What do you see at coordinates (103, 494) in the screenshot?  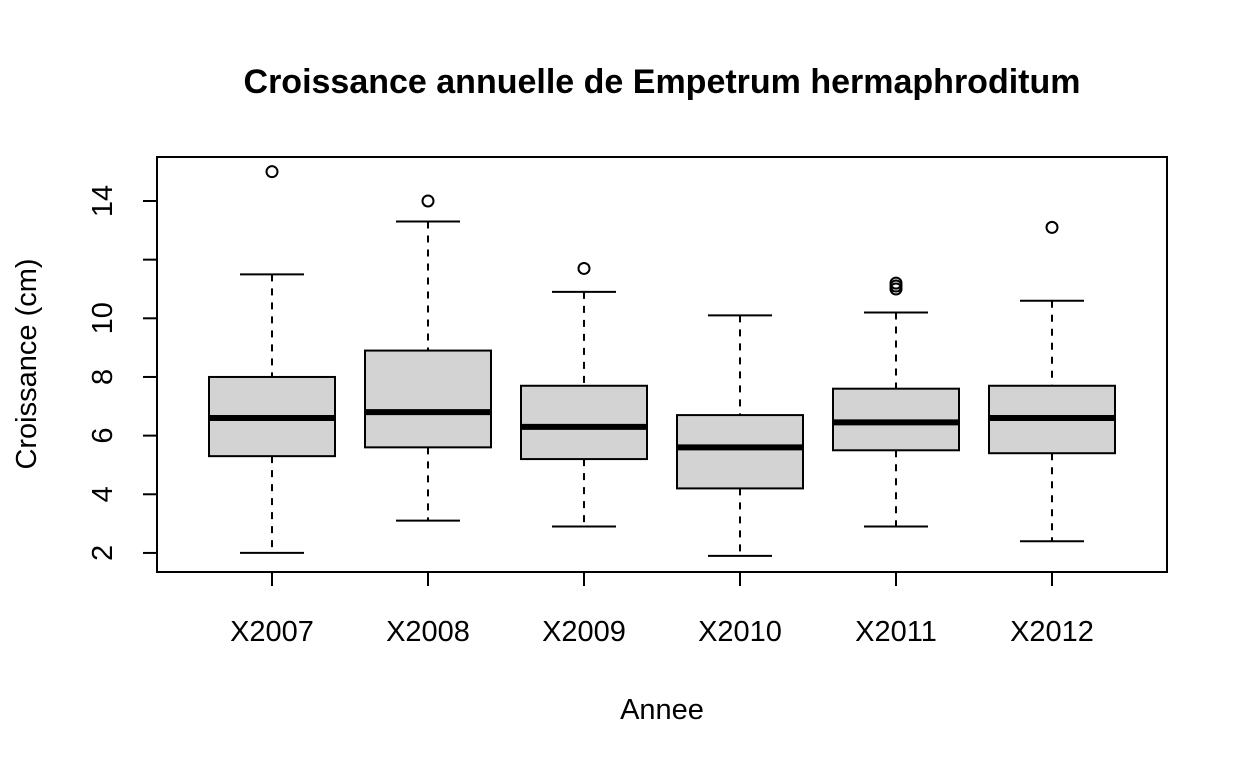 I see `y-tick-label: 4` at bounding box center [103, 494].